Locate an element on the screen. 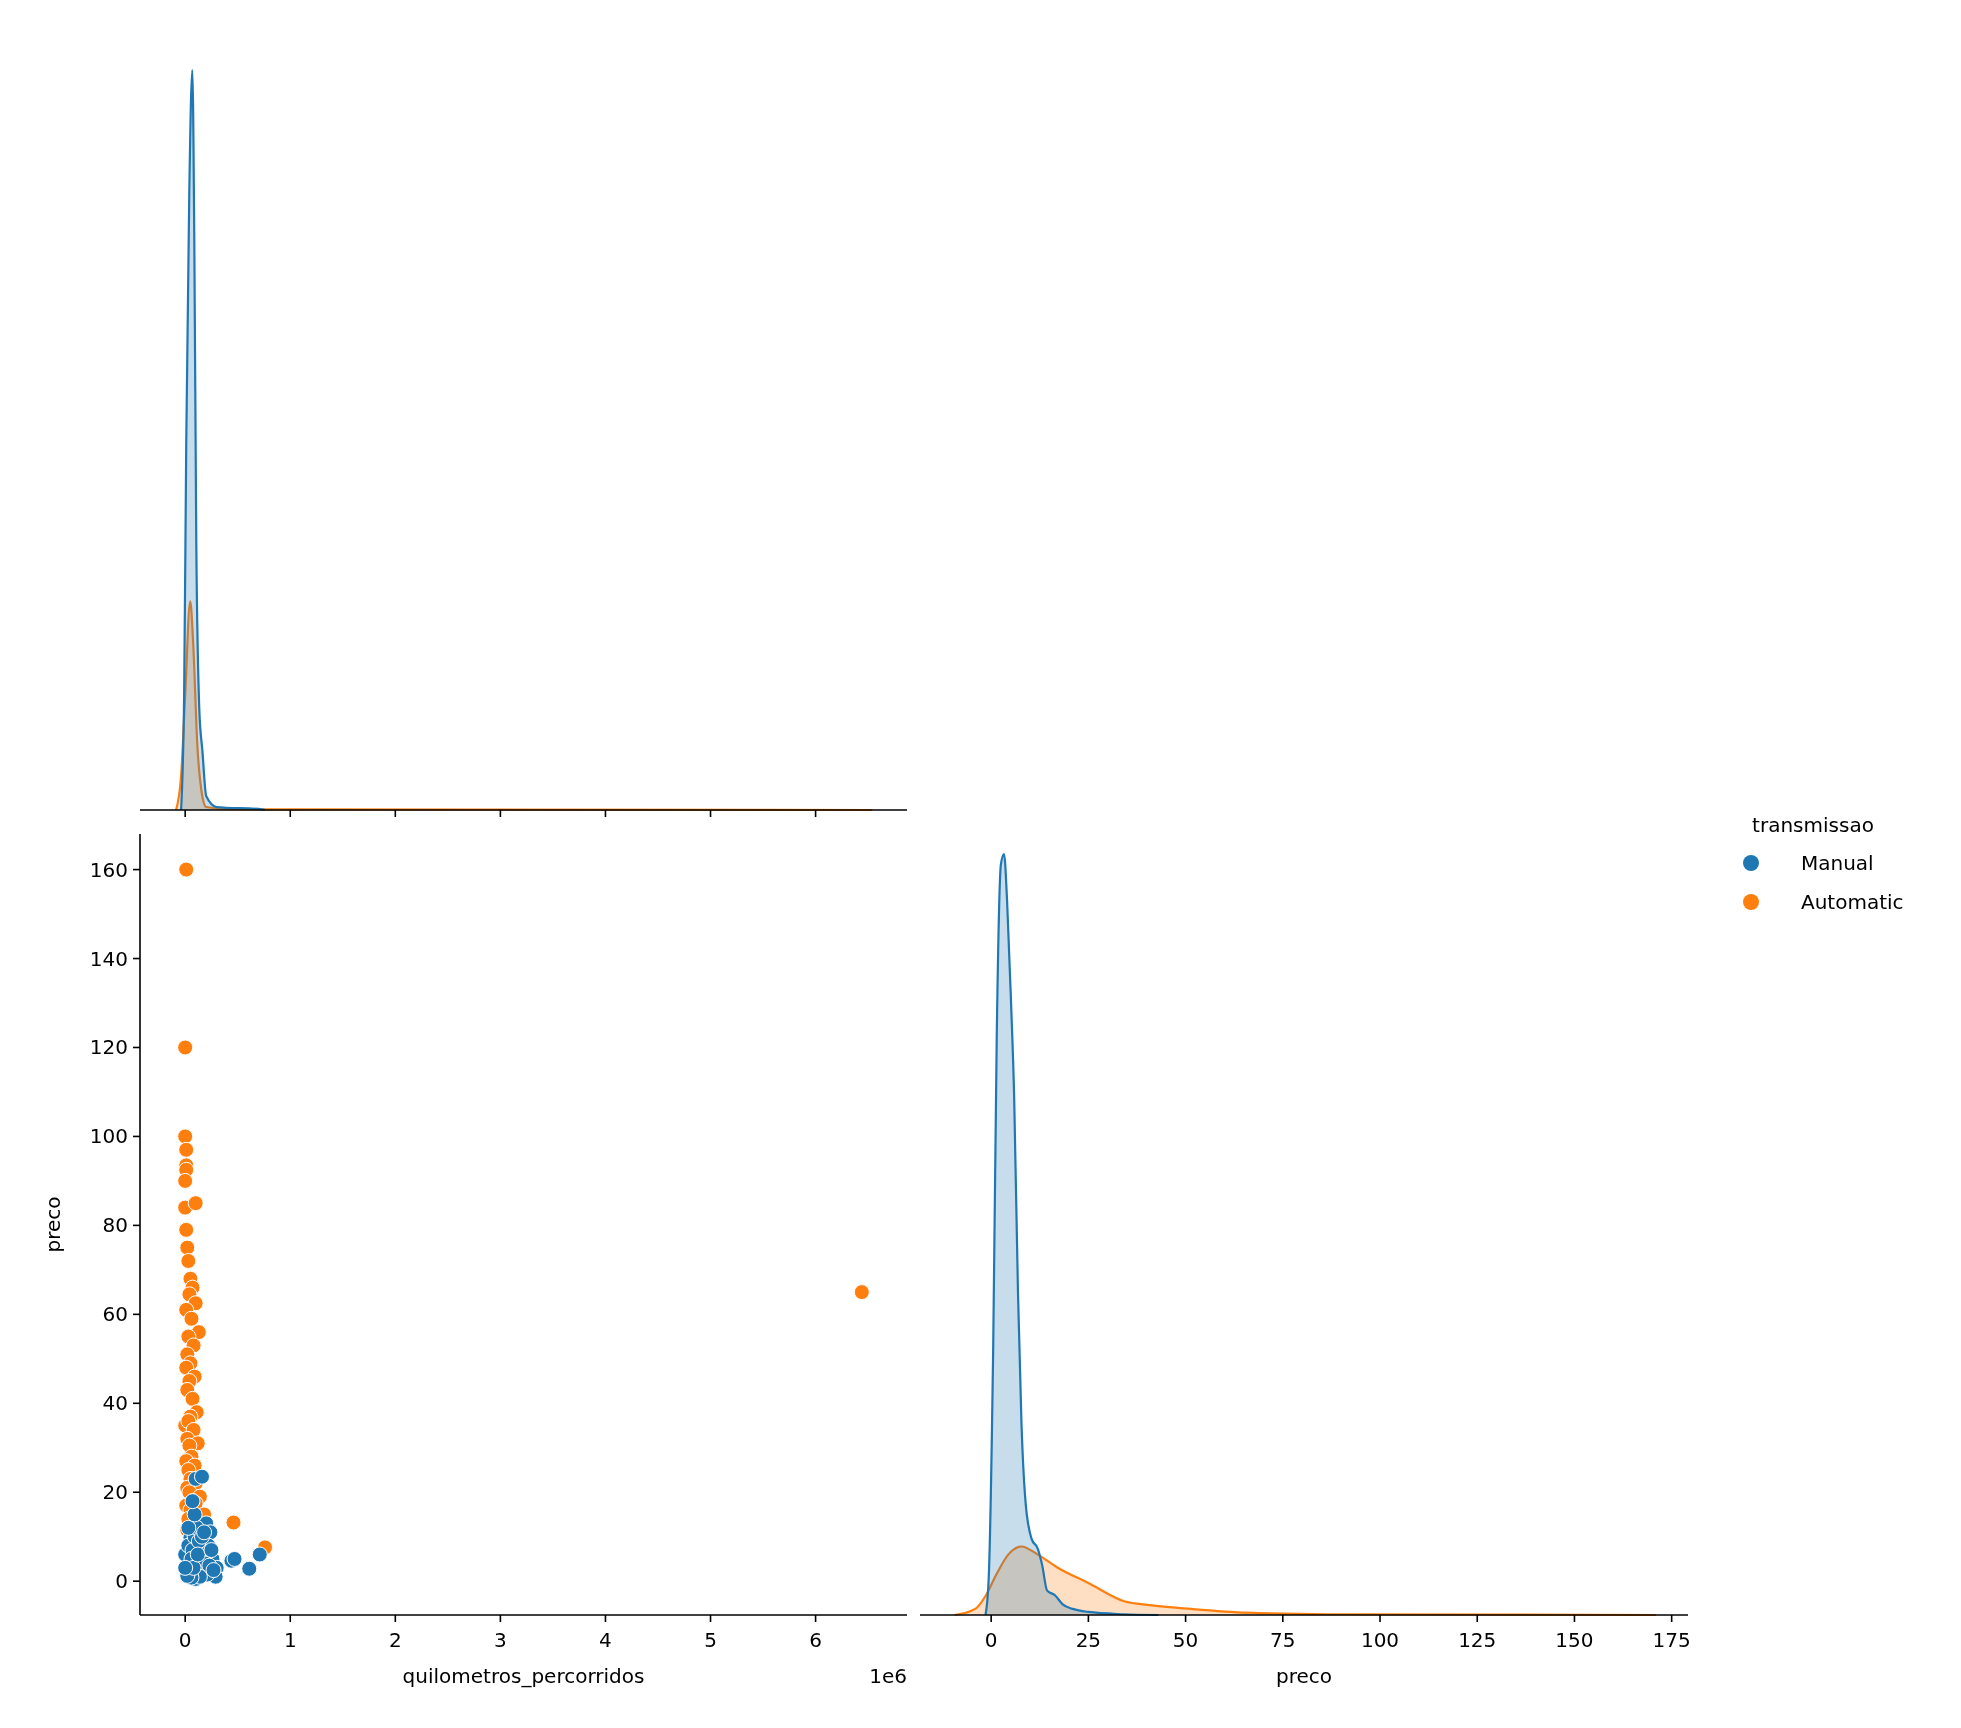 The width and height of the screenshot is (1961, 1728). y-axis-title: preco is located at coordinates (53, 1224).